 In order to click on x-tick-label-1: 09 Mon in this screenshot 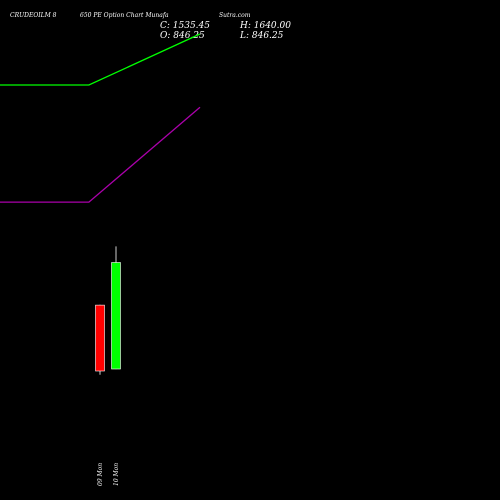, I will do `click(100, 474)`.